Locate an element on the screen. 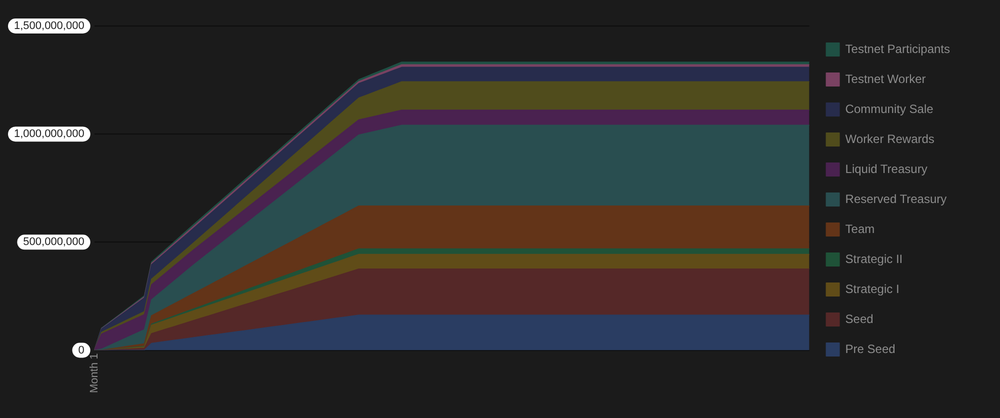 This screenshot has width=1000, height=418. legend-label: Community Sale is located at coordinates (889, 109).